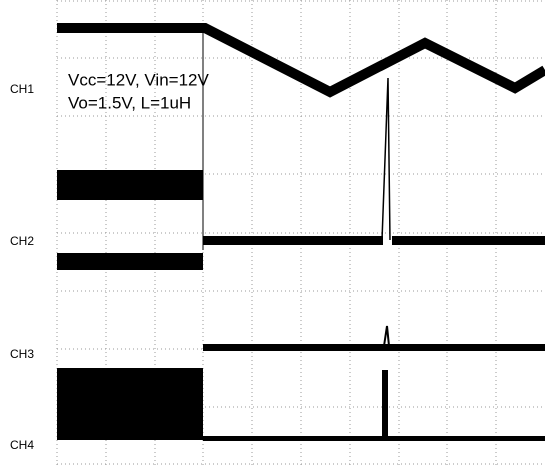 The image size is (545, 465). What do you see at coordinates (139, 79) in the screenshot?
I see `annotation: Vcc=12V, Vin=12V` at bounding box center [139, 79].